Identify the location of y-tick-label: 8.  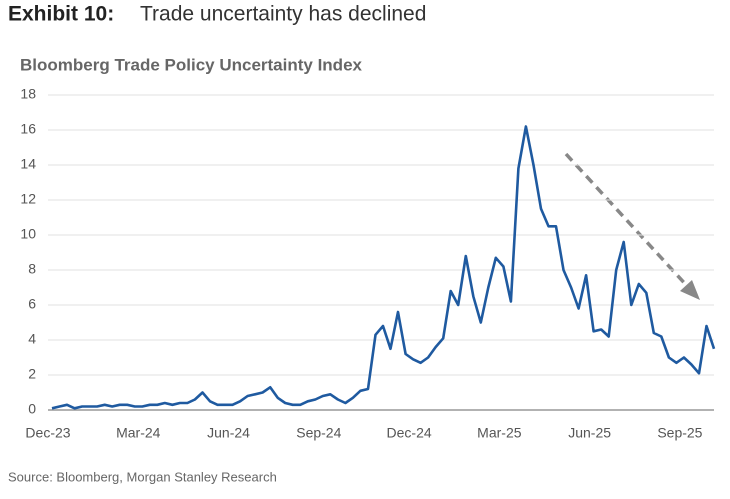
(32, 269).